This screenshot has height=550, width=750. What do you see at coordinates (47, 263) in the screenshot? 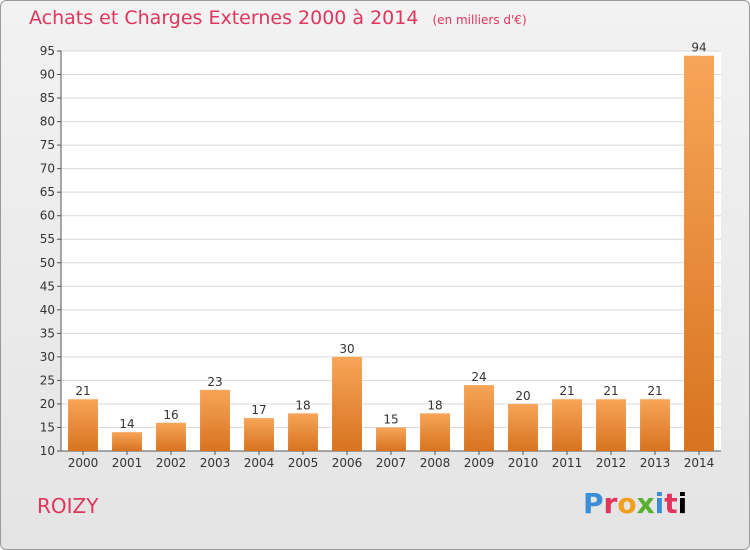
I see `y-tick-label: 50` at bounding box center [47, 263].